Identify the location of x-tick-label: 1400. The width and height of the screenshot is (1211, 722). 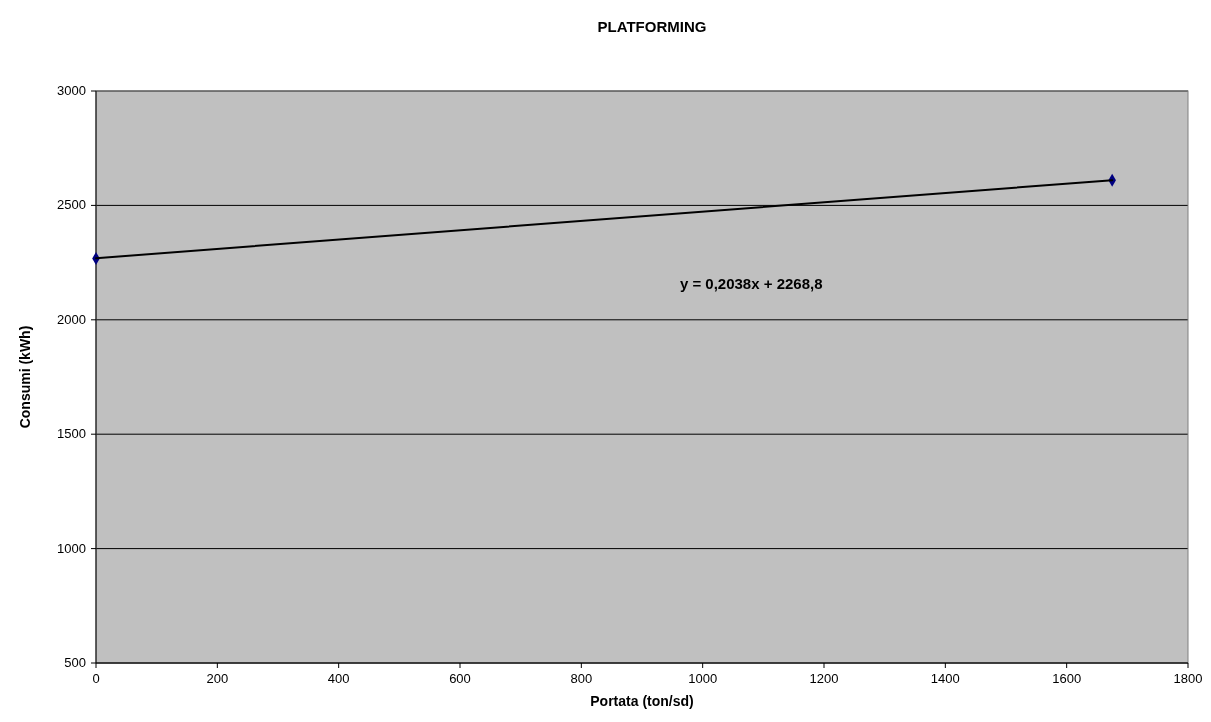
(945, 678).